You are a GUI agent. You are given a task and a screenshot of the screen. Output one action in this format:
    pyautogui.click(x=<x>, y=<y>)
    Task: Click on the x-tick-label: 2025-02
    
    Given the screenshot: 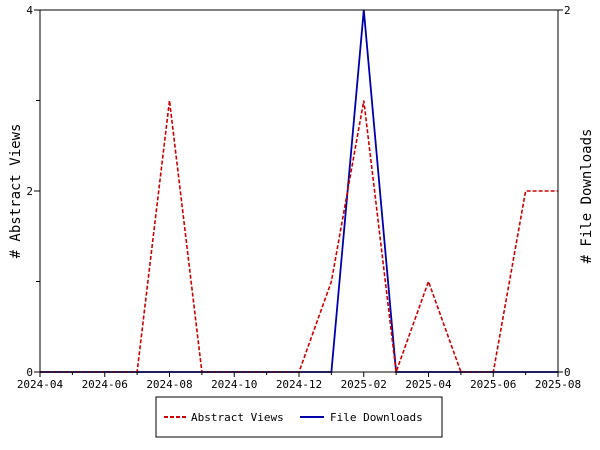 What is the action you would take?
    pyautogui.click(x=364, y=384)
    